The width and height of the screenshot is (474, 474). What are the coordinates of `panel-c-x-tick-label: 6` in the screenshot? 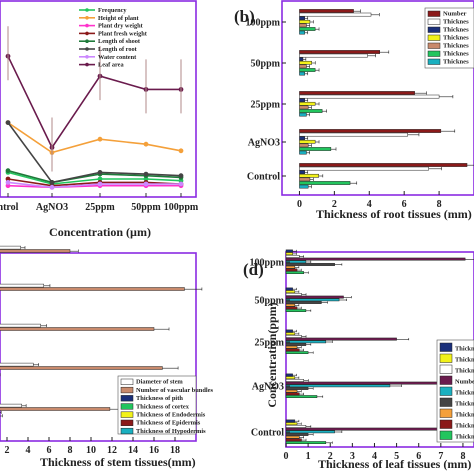 It's located at (49, 450).